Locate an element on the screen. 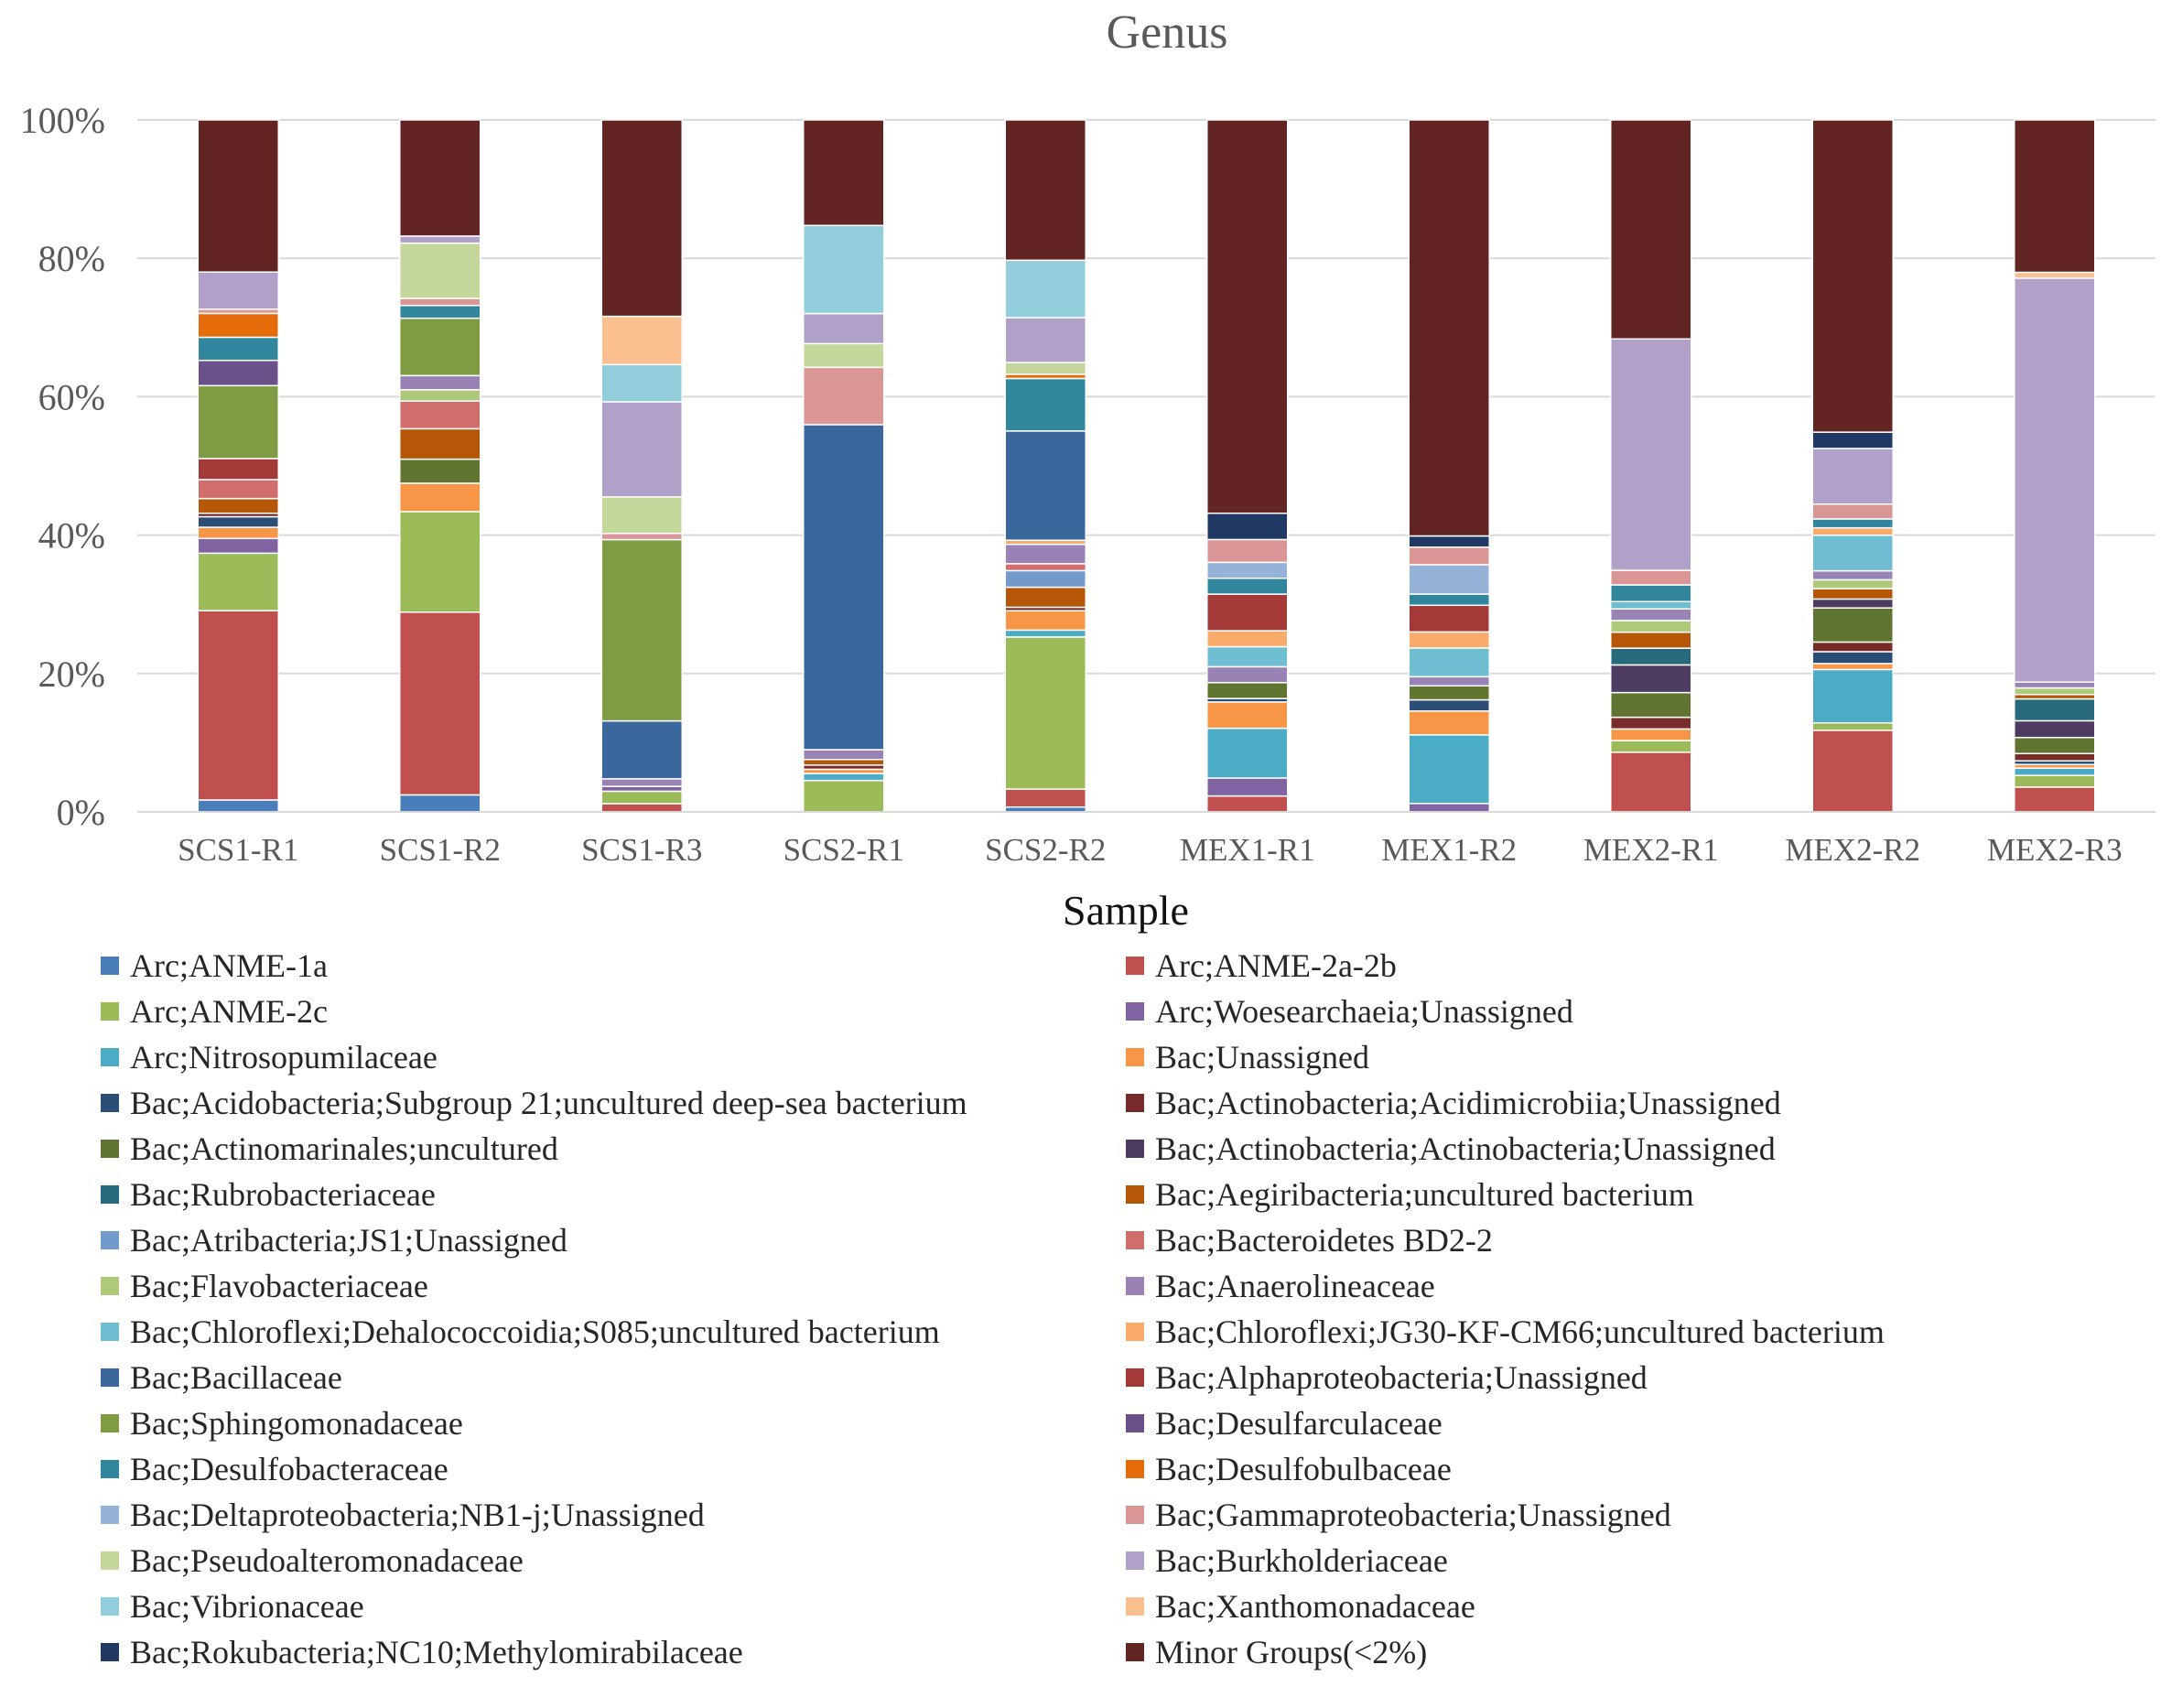 The height and width of the screenshot is (1708, 2161). x-tick-label: MEX2-R3 is located at coordinates (2055, 850).